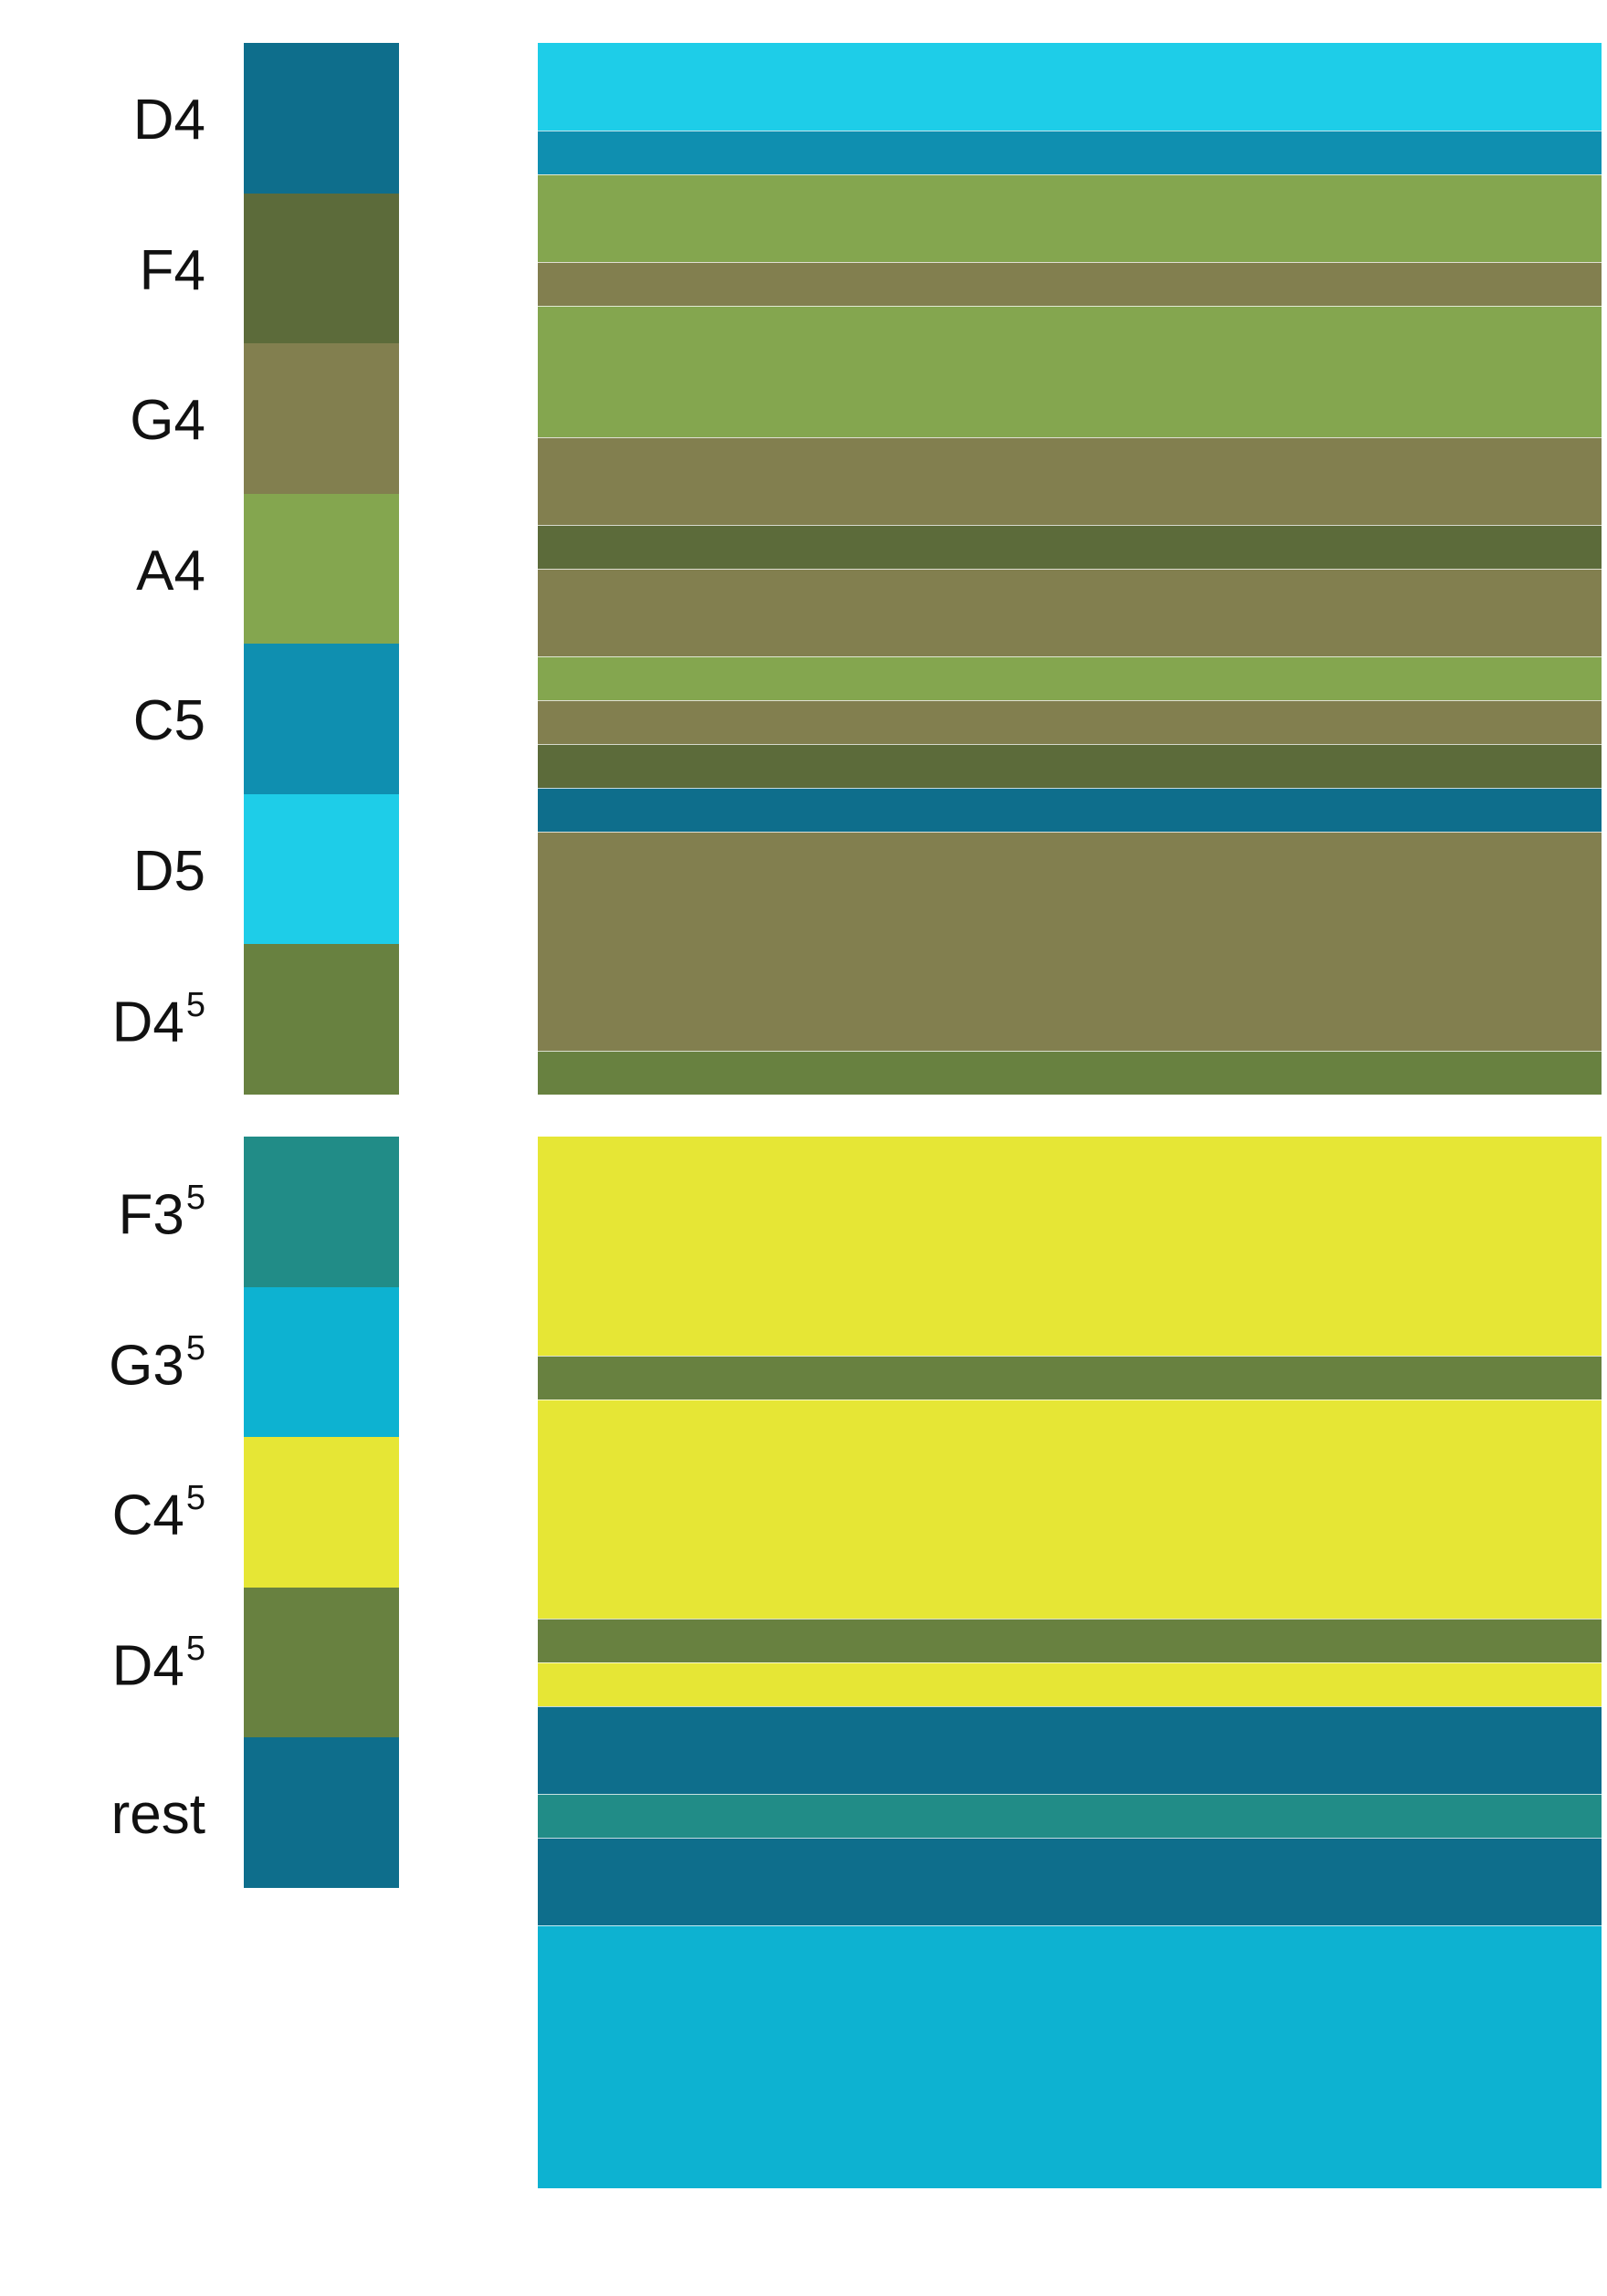 This screenshot has height=2296, width=1607. Describe the element at coordinates (1070, 87) in the screenshot. I see `note-bar-d5` at that location.